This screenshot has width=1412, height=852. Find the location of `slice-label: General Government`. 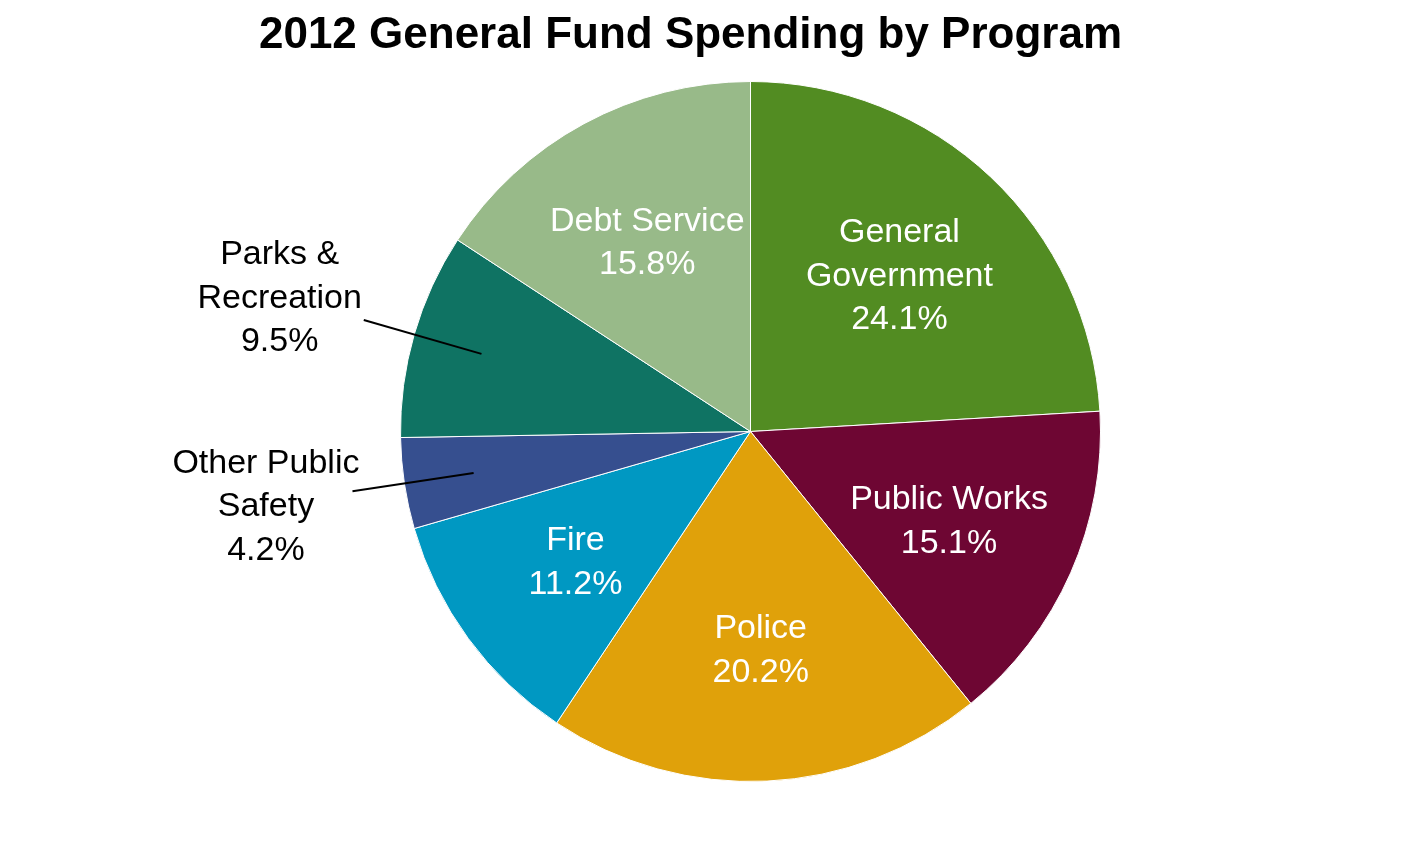

slice-label: General Government is located at coordinates (899, 251).